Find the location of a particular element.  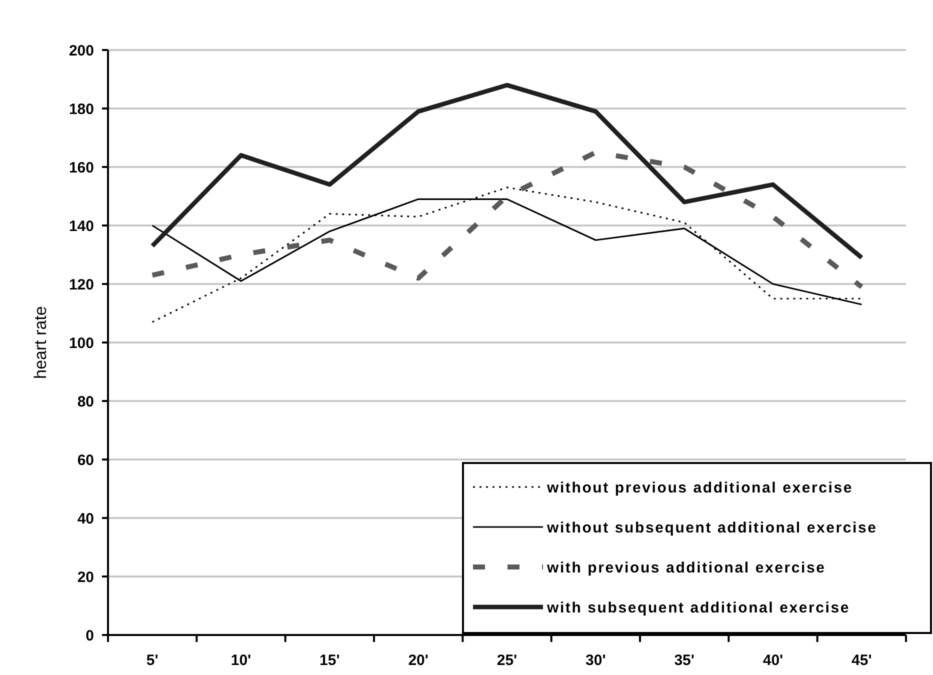

legend-label: without previous additional exercise is located at coordinates (700, 487).